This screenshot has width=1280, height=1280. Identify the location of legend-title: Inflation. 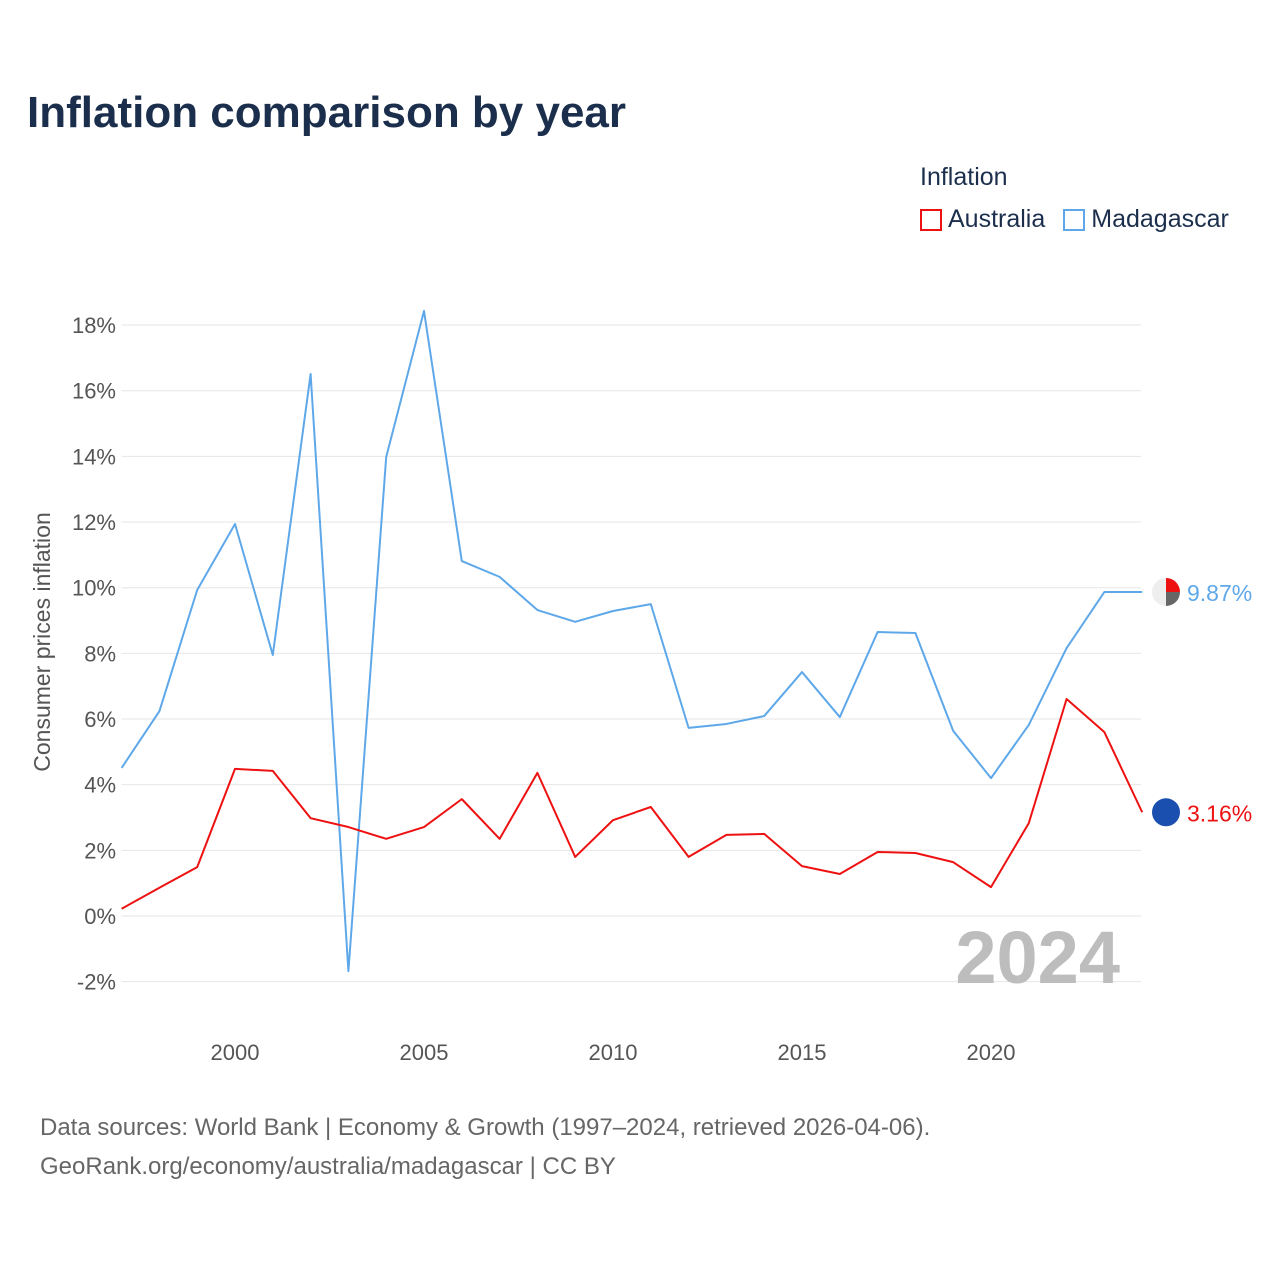
(964, 177).